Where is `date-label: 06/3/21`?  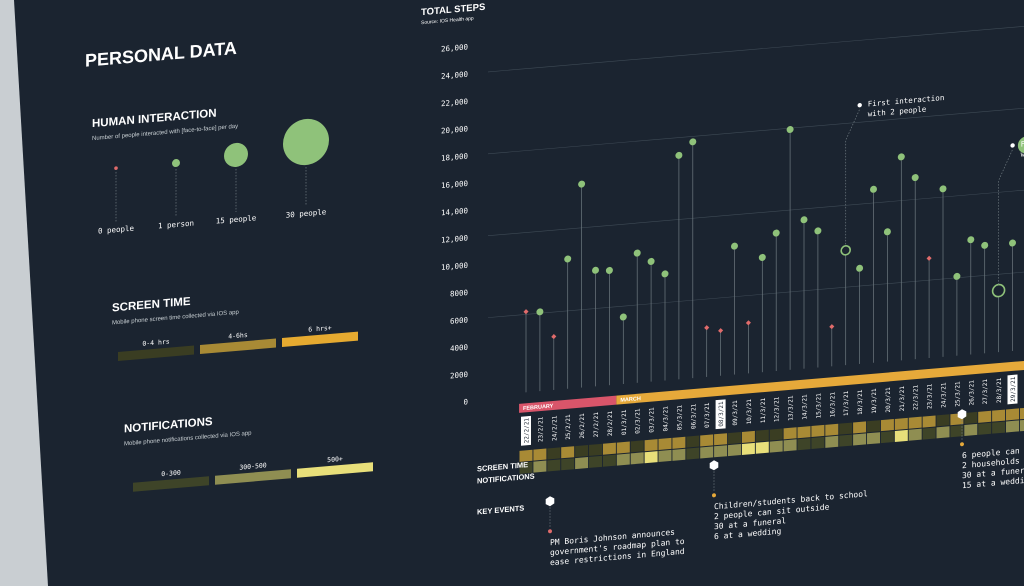
date-label: 06/3/21 is located at coordinates (693, 416).